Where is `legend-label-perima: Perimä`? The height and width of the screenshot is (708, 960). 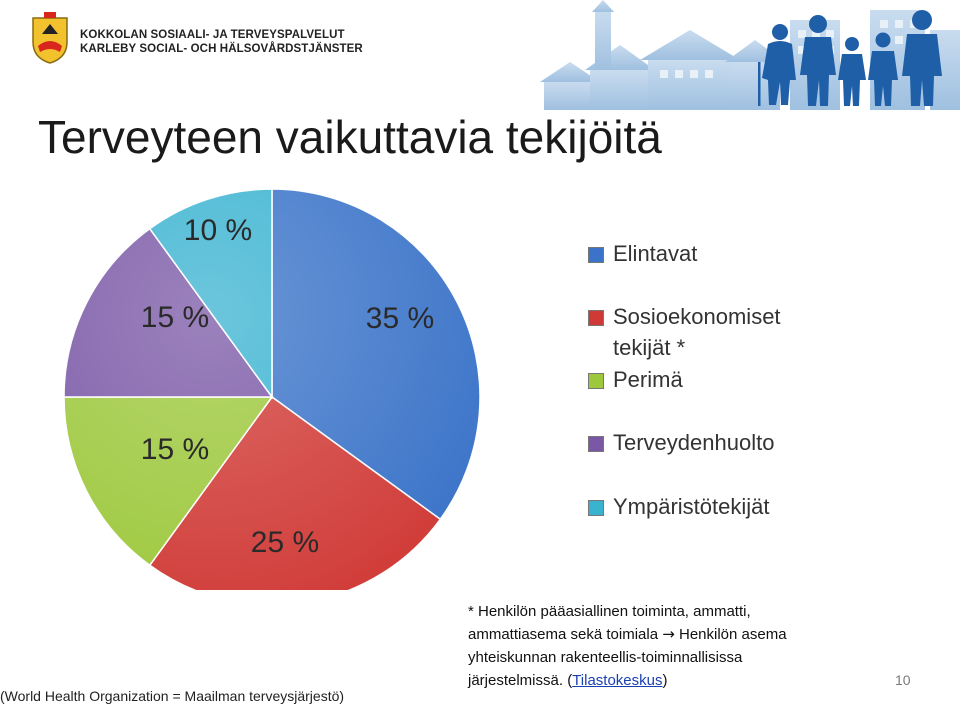 legend-label-perima: Perimä is located at coordinates (648, 379).